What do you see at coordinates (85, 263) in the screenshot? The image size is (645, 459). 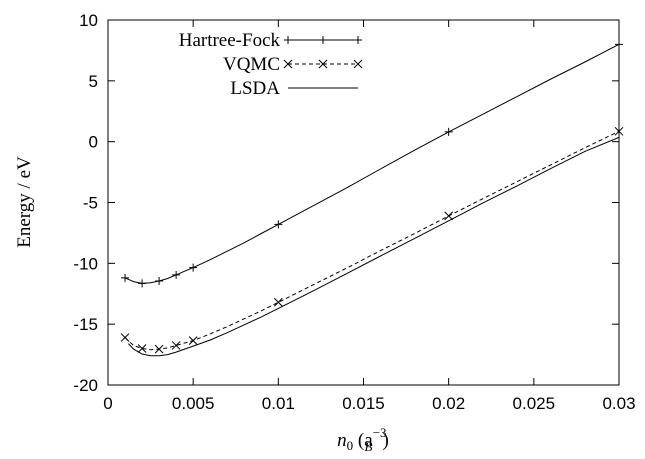 I see `y-tick-label: -10` at bounding box center [85, 263].